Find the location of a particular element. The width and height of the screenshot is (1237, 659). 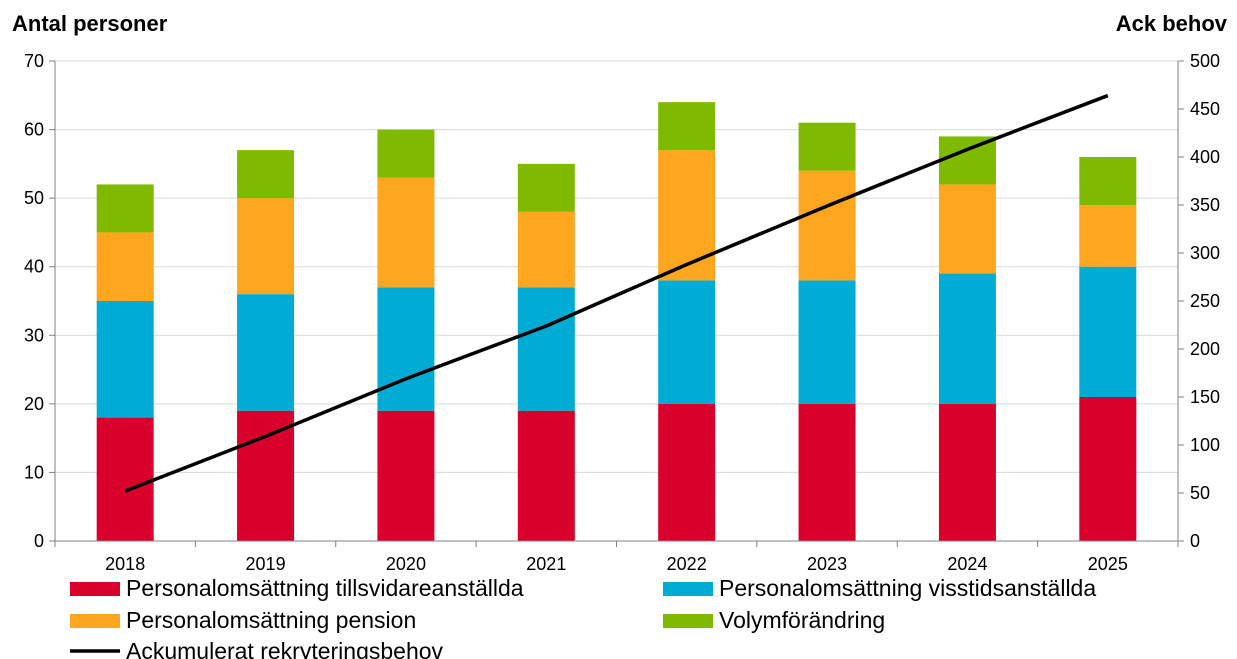

x-tick-label: 2020 is located at coordinates (406, 564).